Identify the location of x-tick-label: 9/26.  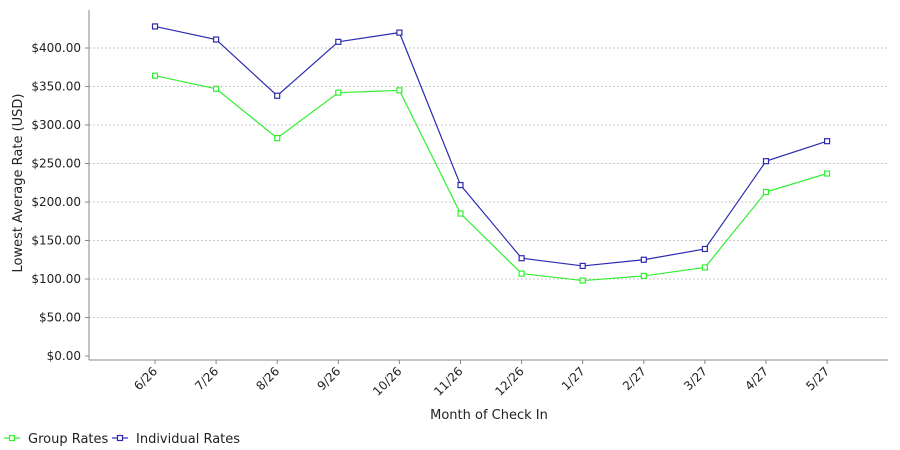
(328, 378).